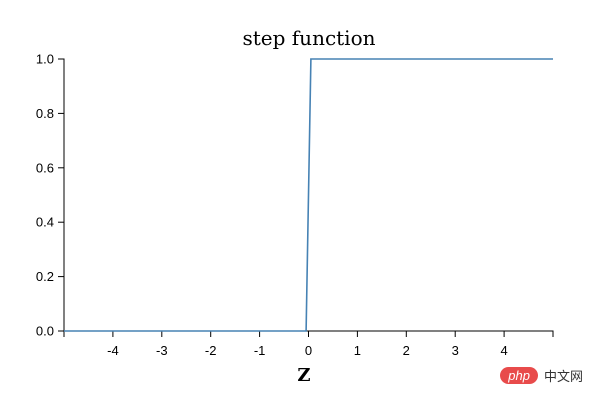 The image size is (595, 405). I want to click on watermark: php 中文网, so click(541, 375).